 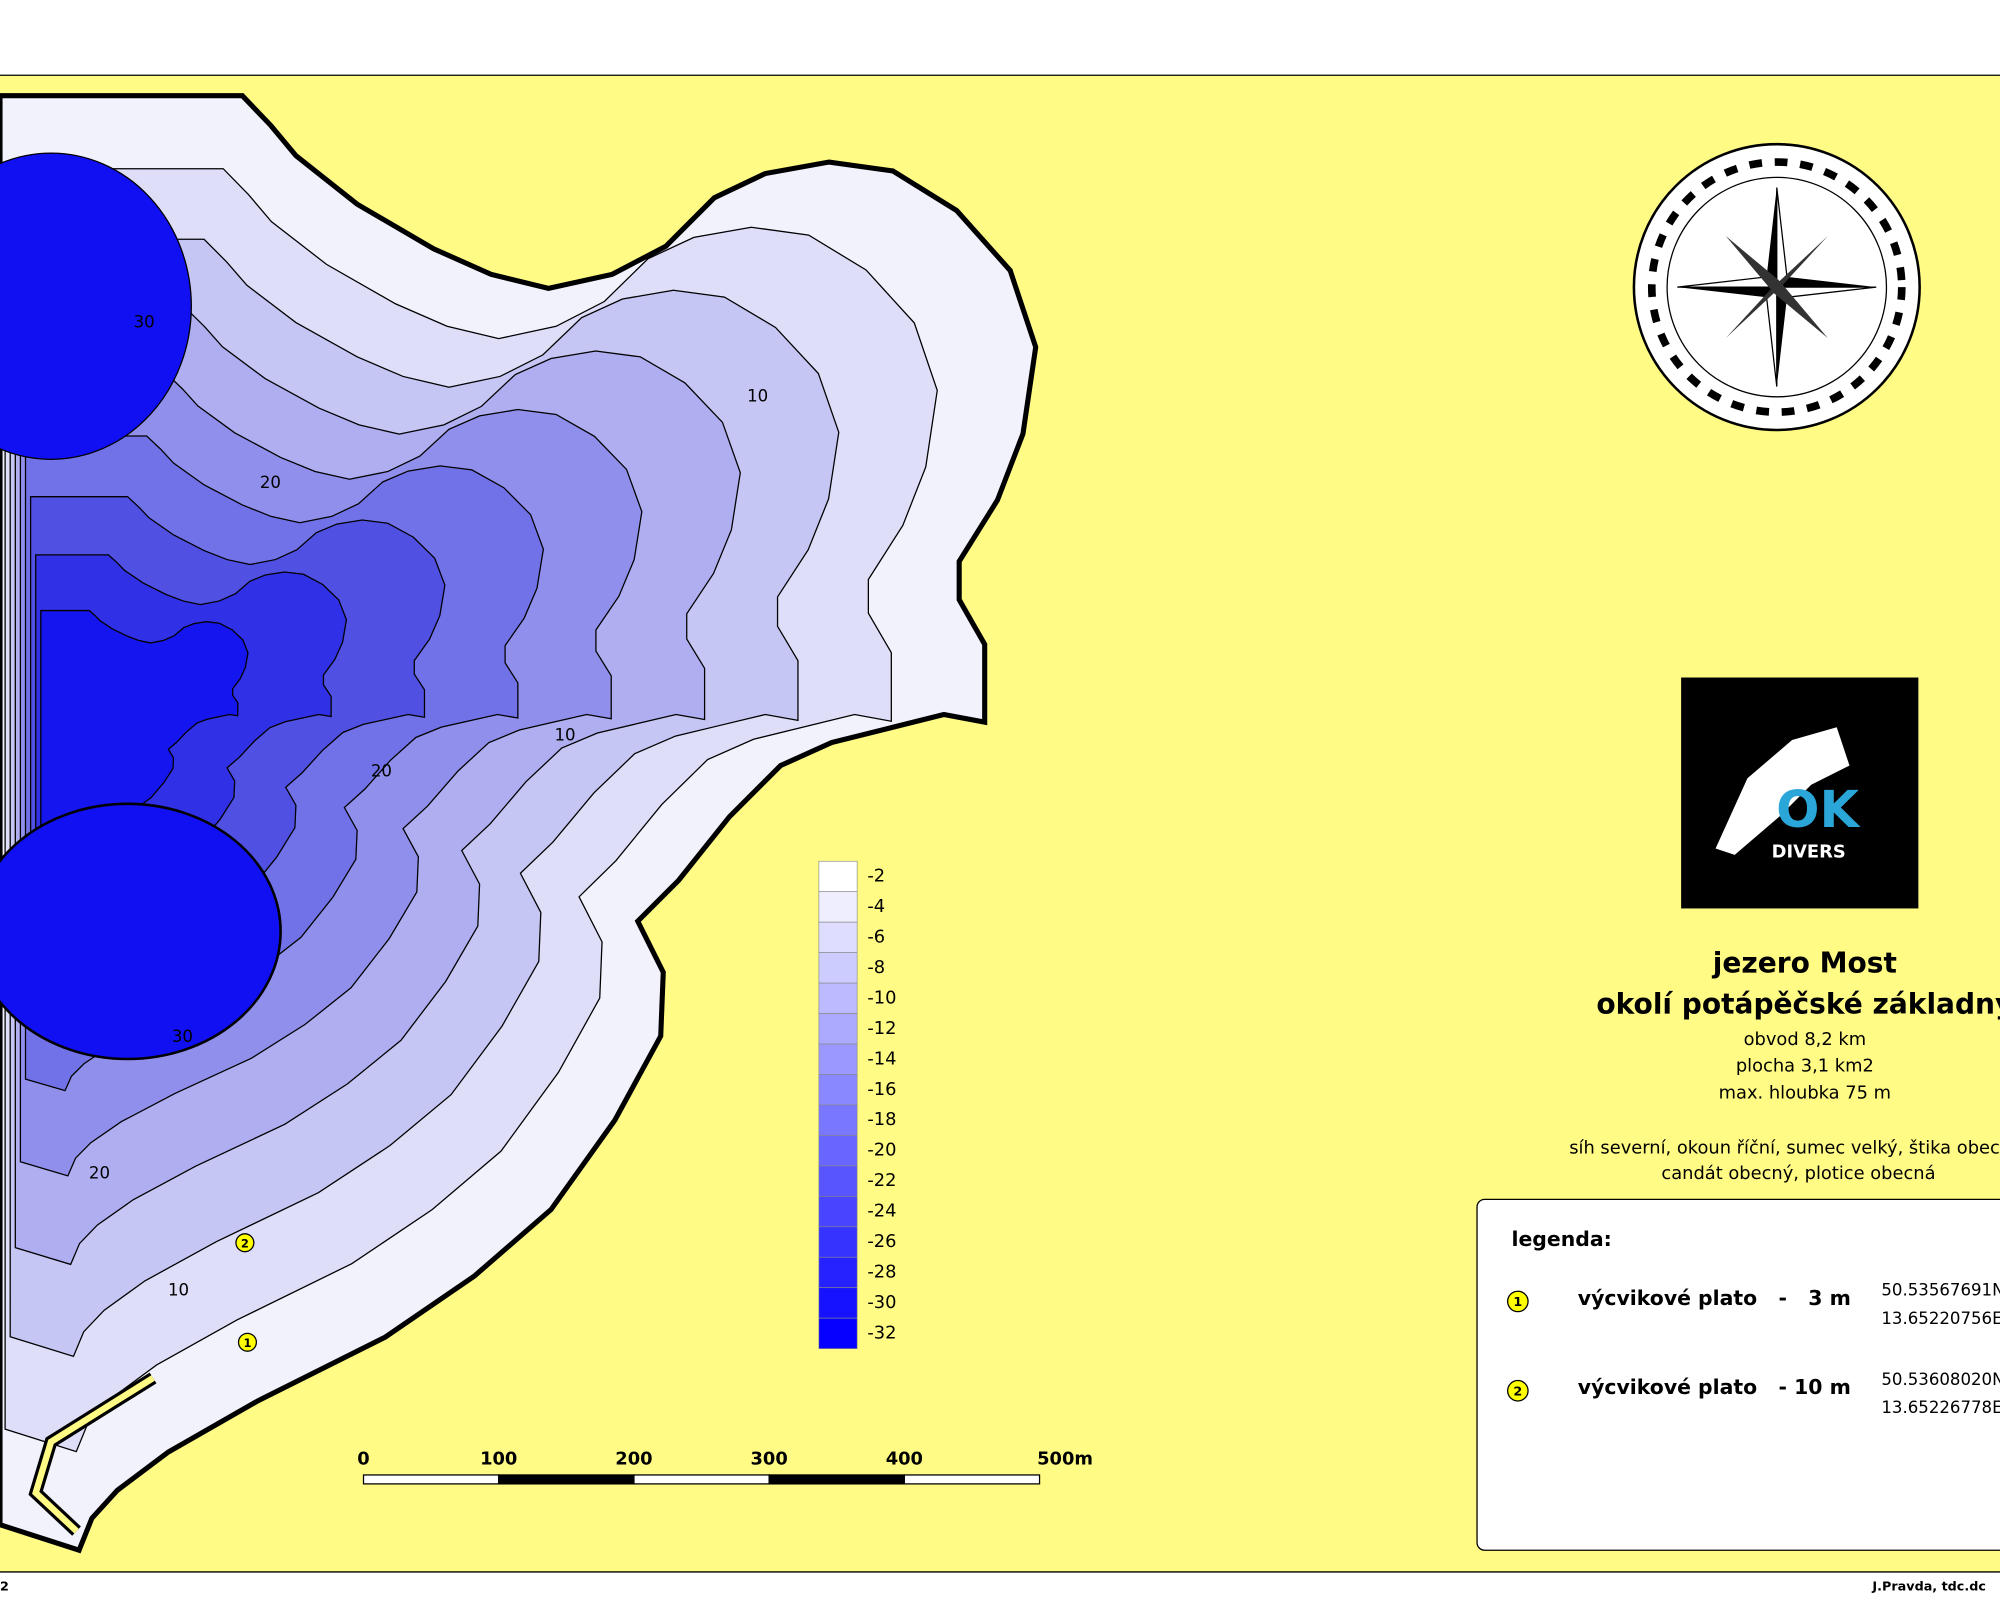 I want to click on footer-right: J.Pravda, tdc.dc, so click(x=1928, y=1587).